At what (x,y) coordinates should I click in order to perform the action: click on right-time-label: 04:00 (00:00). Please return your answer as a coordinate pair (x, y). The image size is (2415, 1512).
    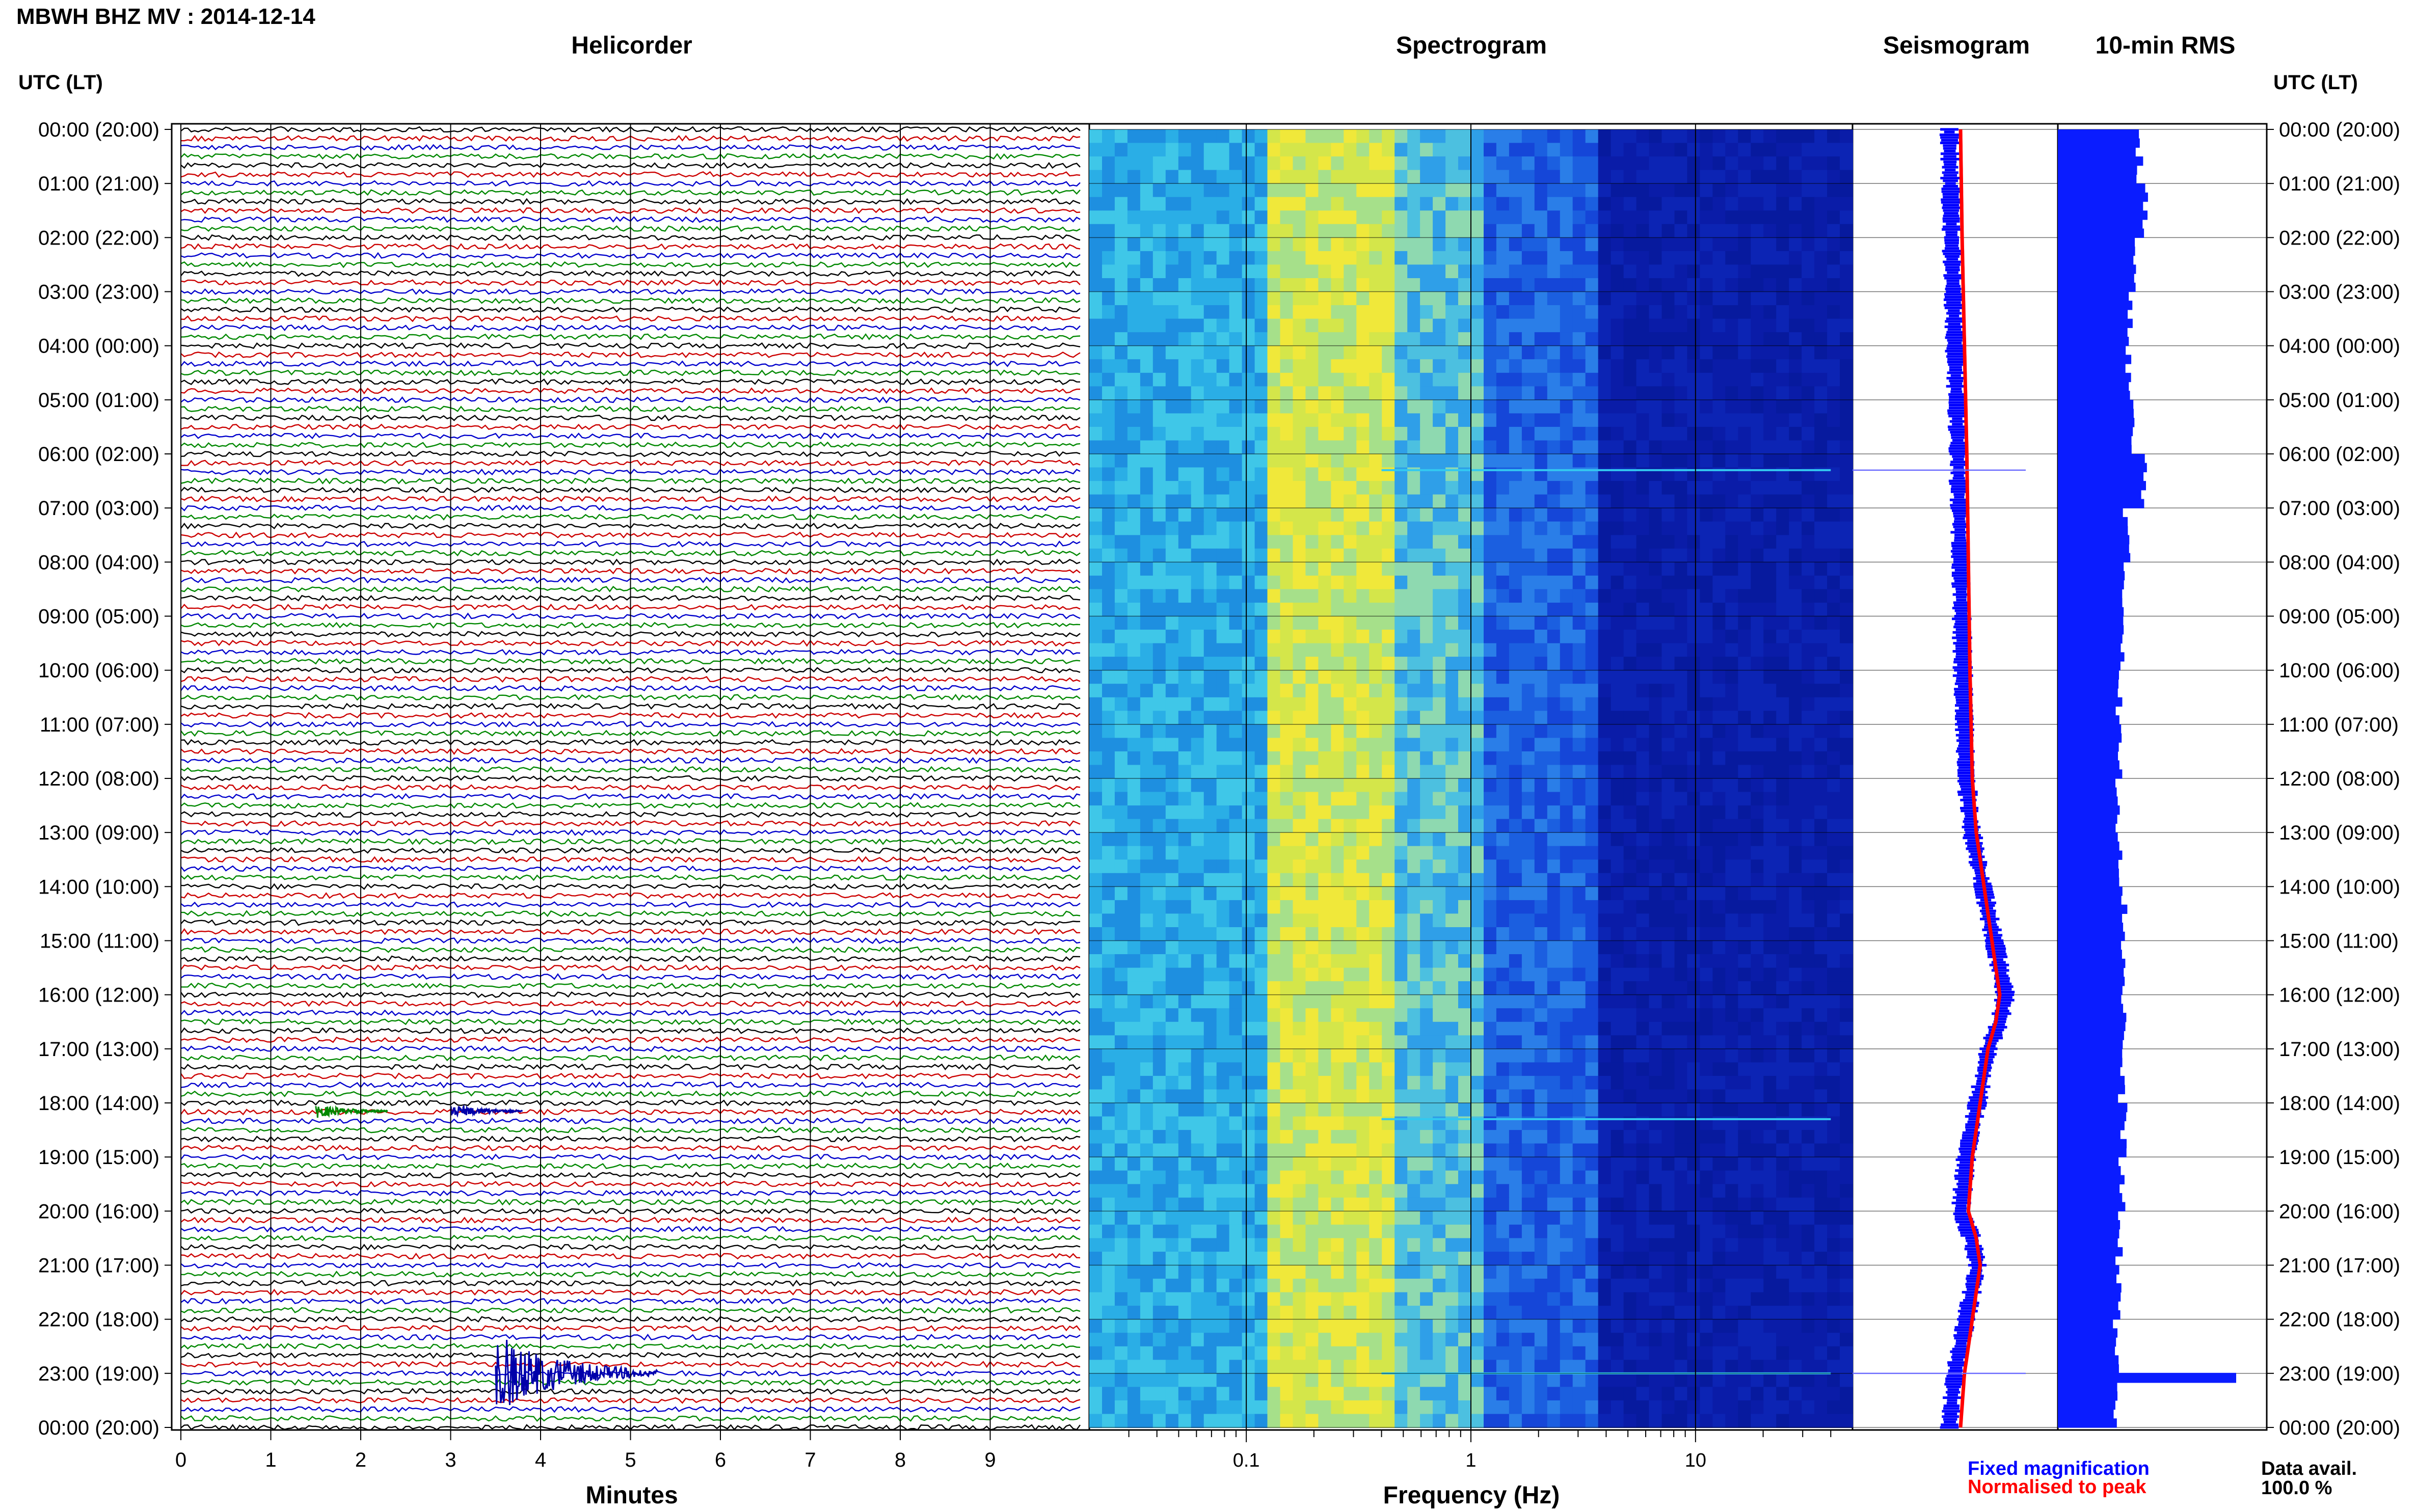
    Looking at the image, I should click on (2339, 347).